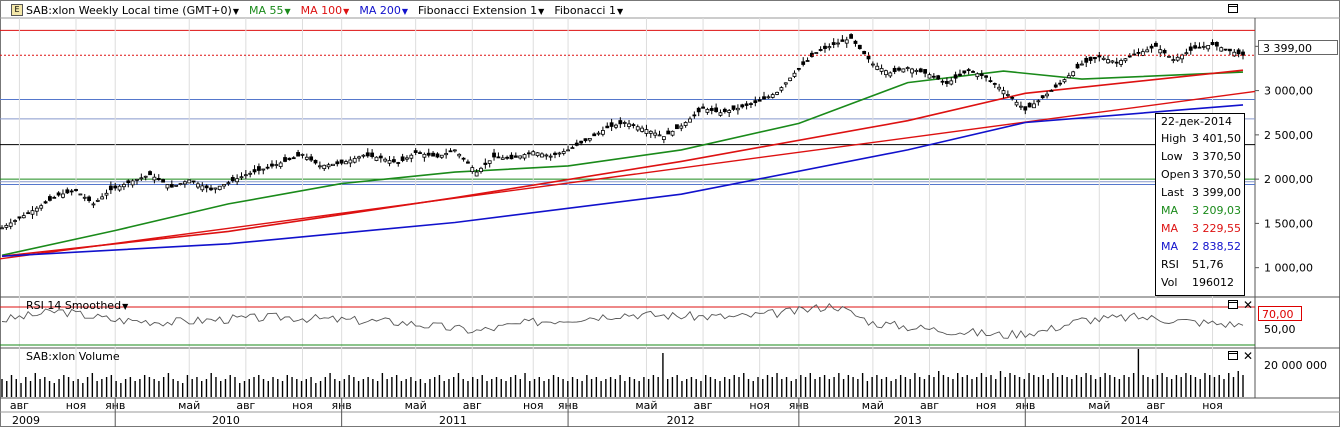 Image resolution: width=1340 pixels, height=427 pixels. What do you see at coordinates (1216, 210) in the screenshot?
I see `info-value: 3 209,03` at bounding box center [1216, 210].